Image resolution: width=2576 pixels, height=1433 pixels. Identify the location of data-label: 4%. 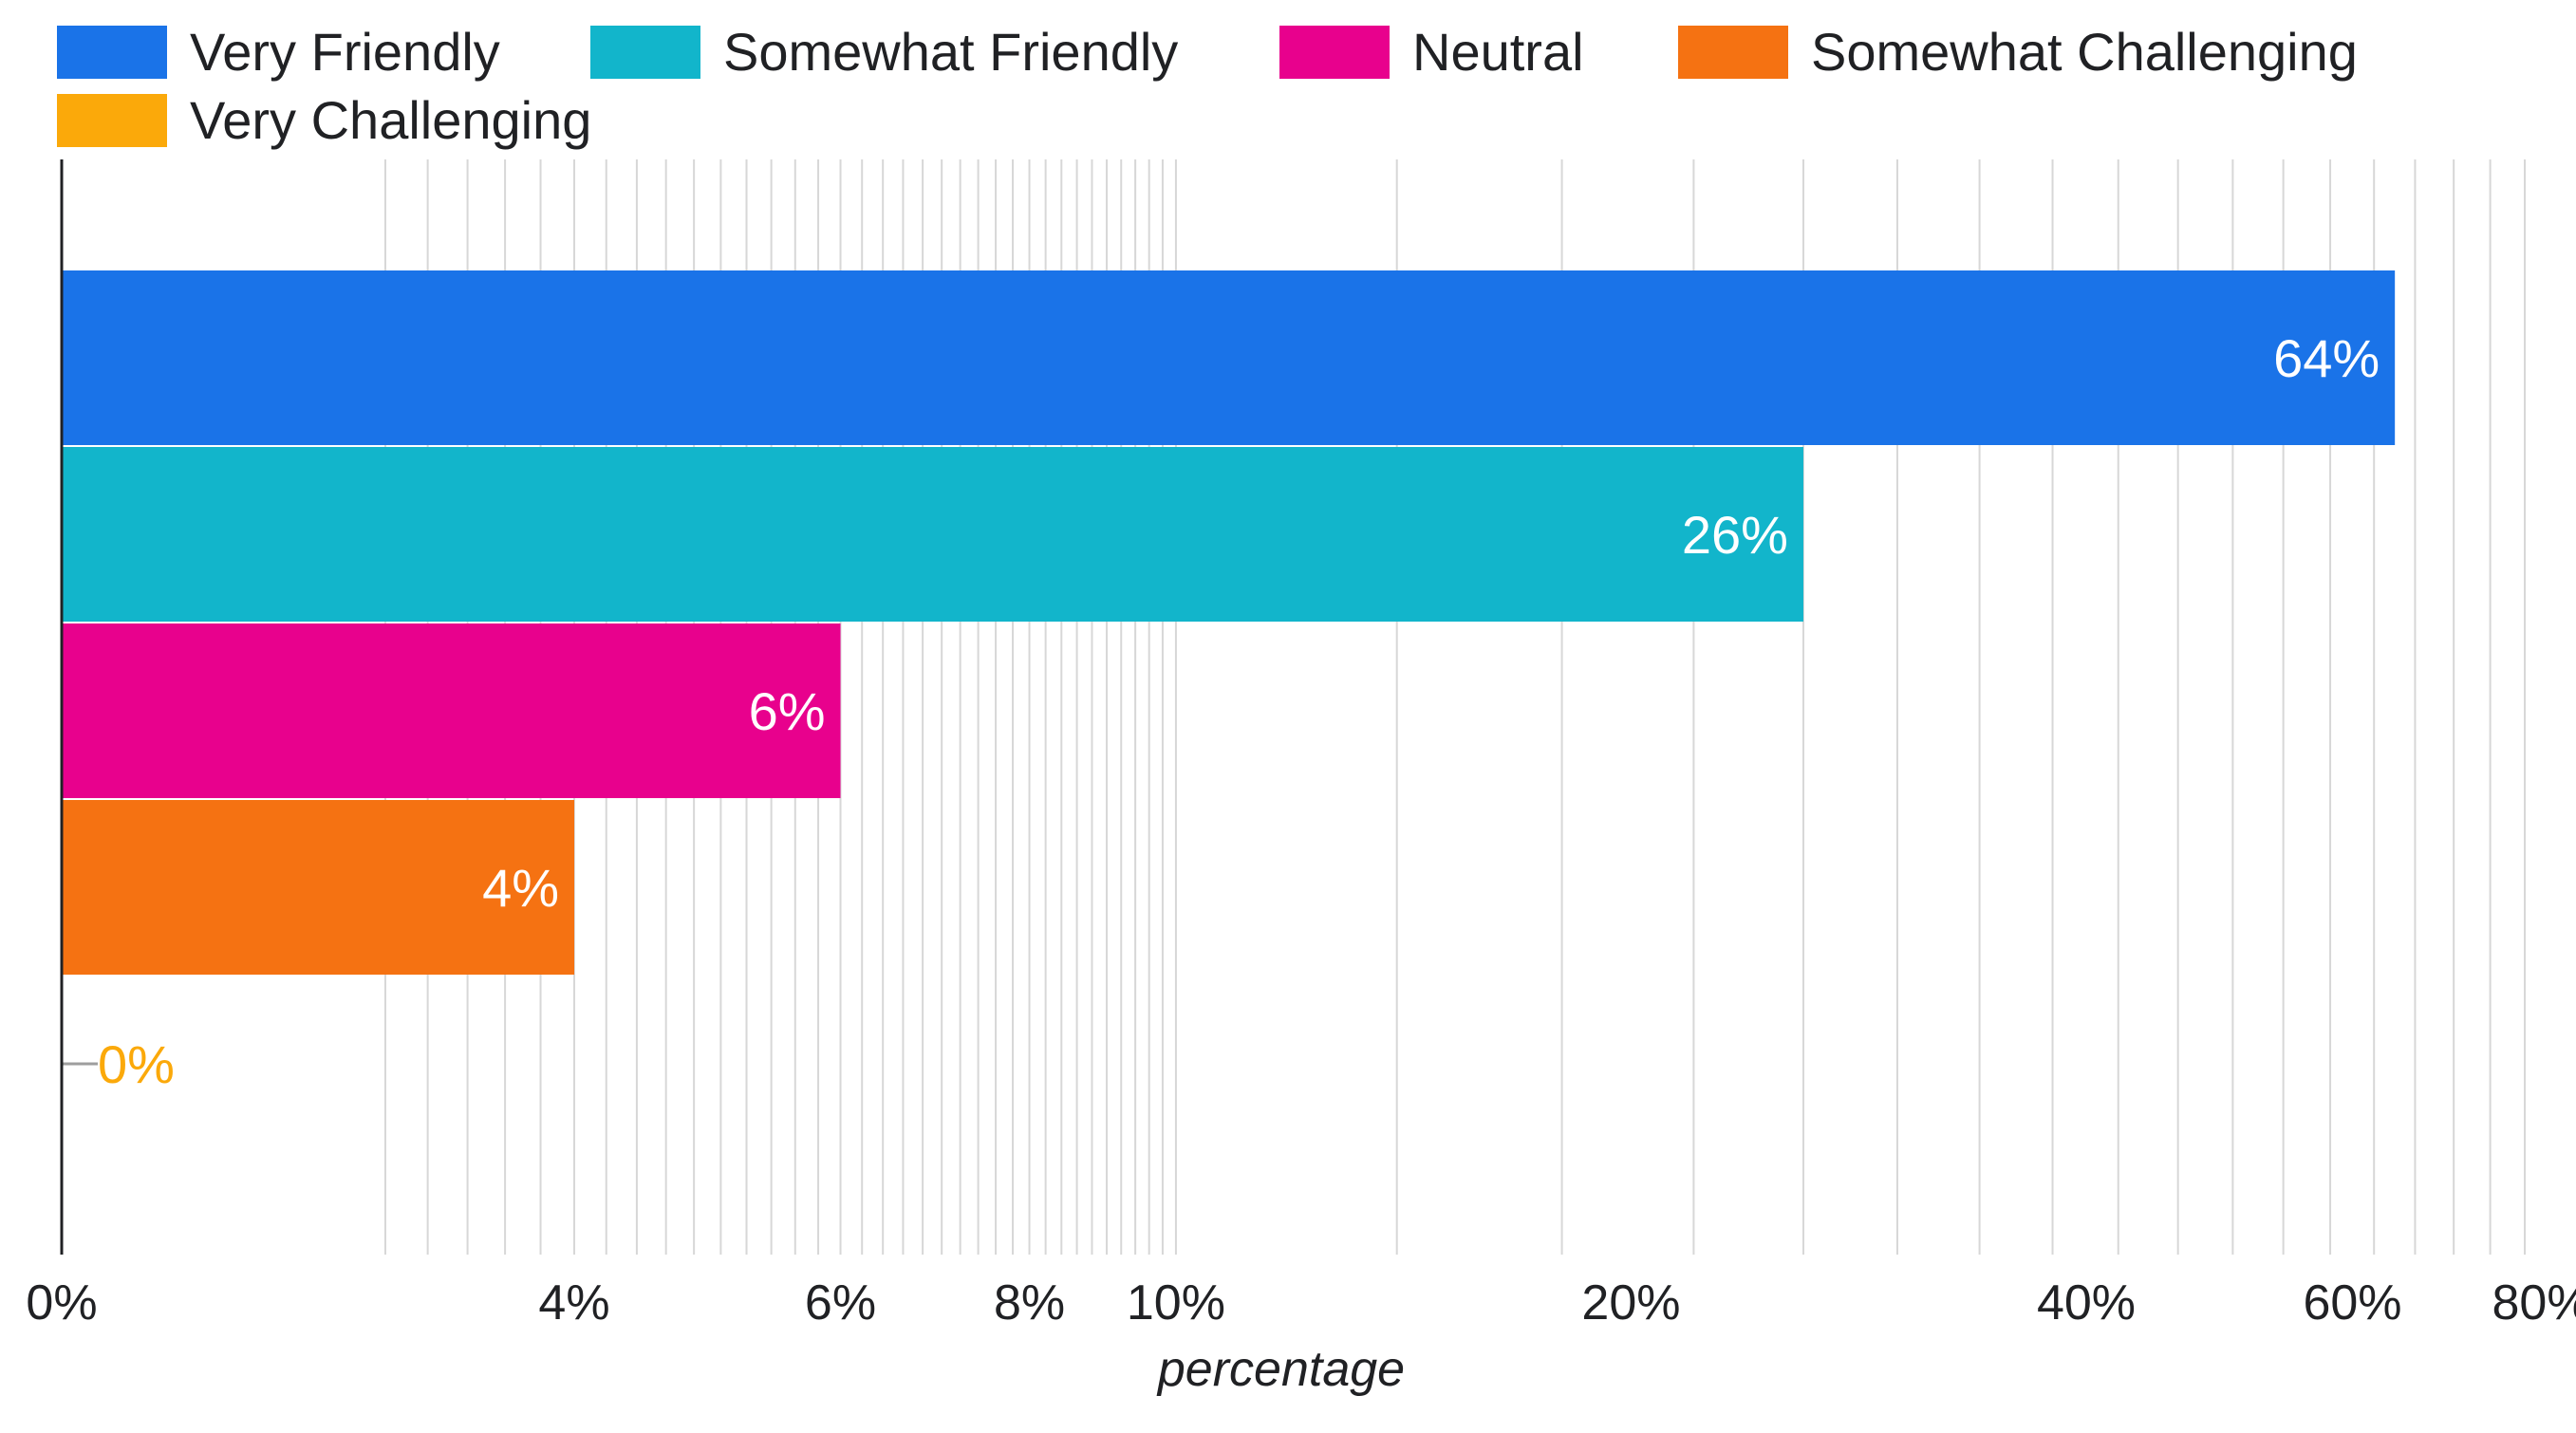
(520, 888).